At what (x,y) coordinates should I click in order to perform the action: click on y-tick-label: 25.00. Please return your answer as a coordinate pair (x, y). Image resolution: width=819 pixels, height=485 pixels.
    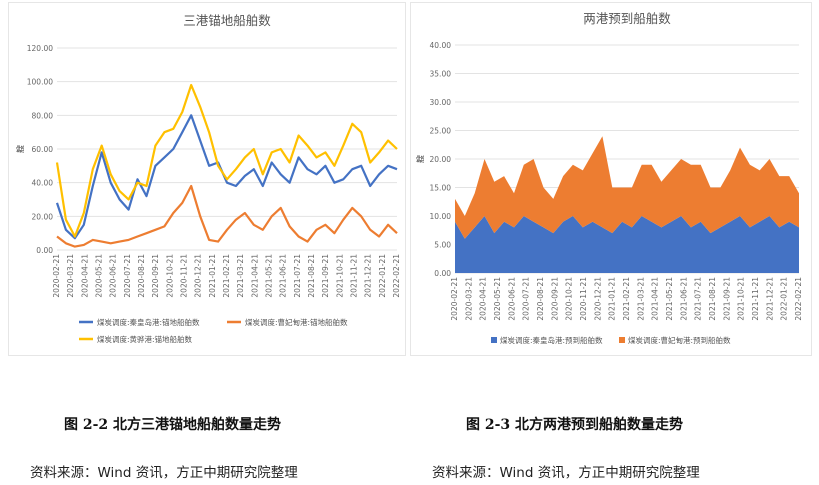
    Looking at the image, I should click on (441, 131).